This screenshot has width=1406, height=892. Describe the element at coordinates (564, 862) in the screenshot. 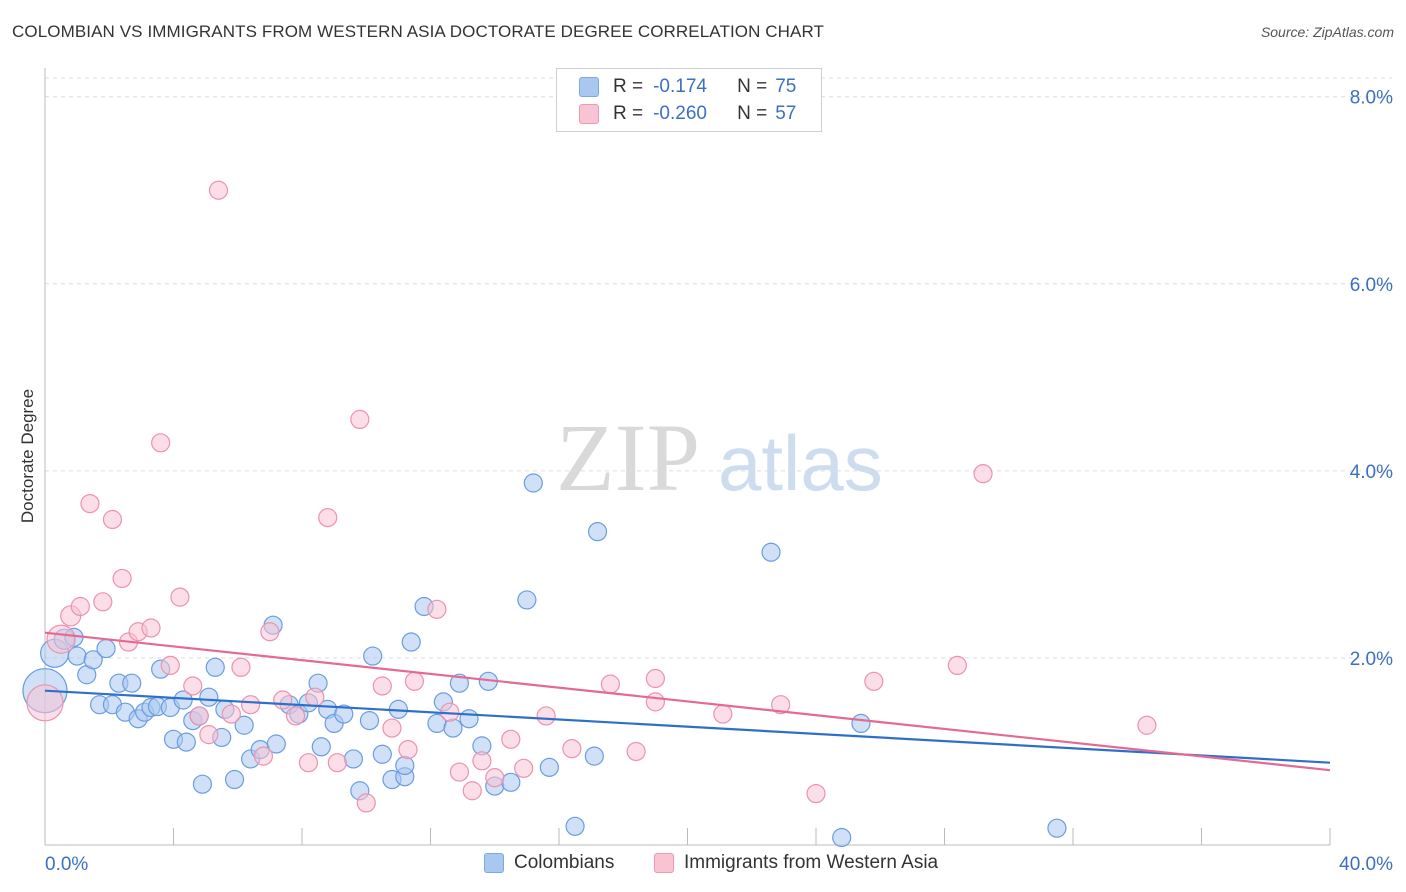

I see `legend-label-colombians: Colombians` at that location.